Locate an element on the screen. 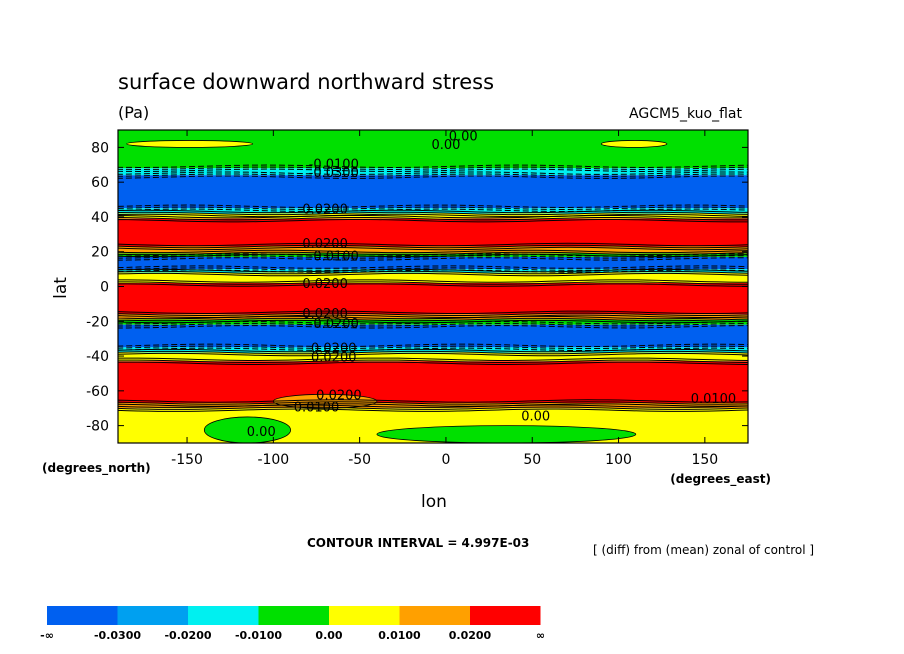 Image resolution: width=904 pixels, height=654 pixels. x-tick-label: 100 is located at coordinates (618, 460).